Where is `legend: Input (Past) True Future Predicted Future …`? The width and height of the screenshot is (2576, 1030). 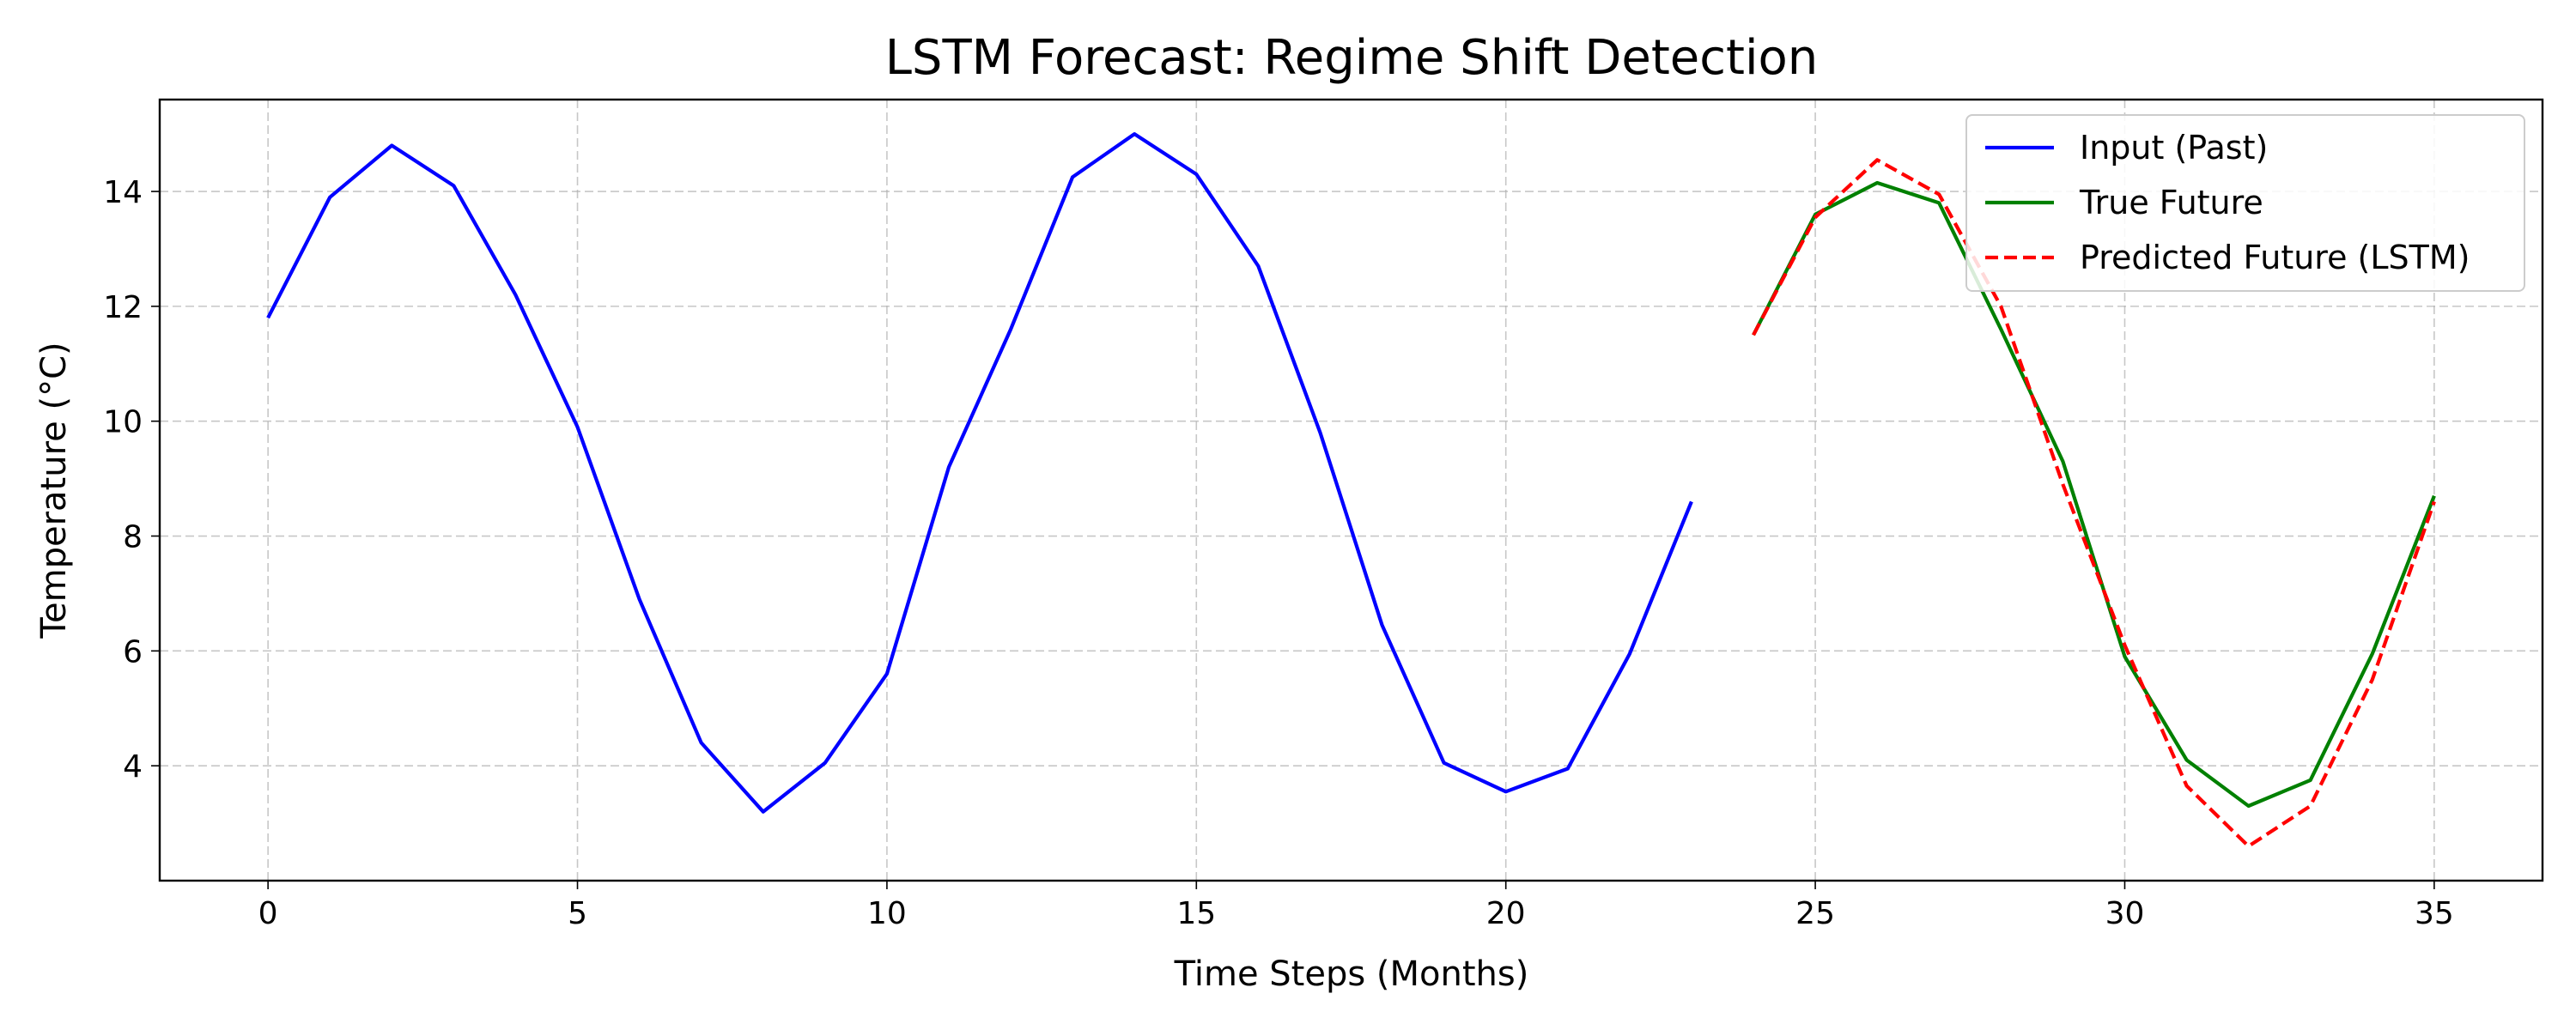
legend: Input (Past) True Future Predicted Future … is located at coordinates (2245, 203).